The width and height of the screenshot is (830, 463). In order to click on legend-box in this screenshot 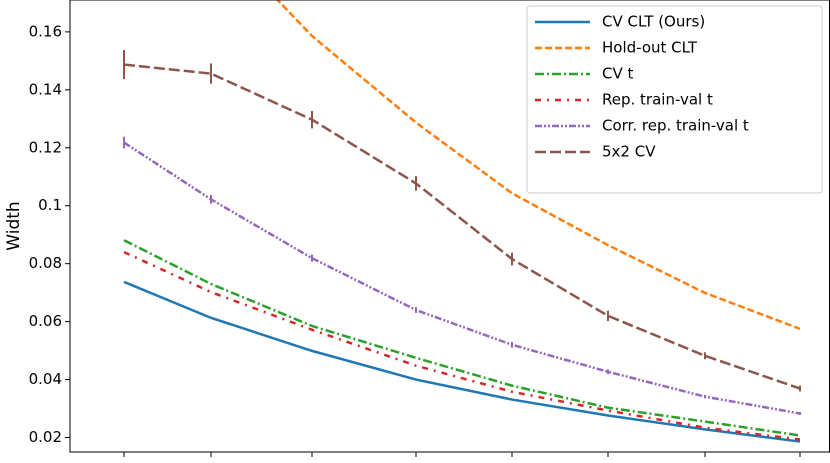, I will do `click(674, 99)`.